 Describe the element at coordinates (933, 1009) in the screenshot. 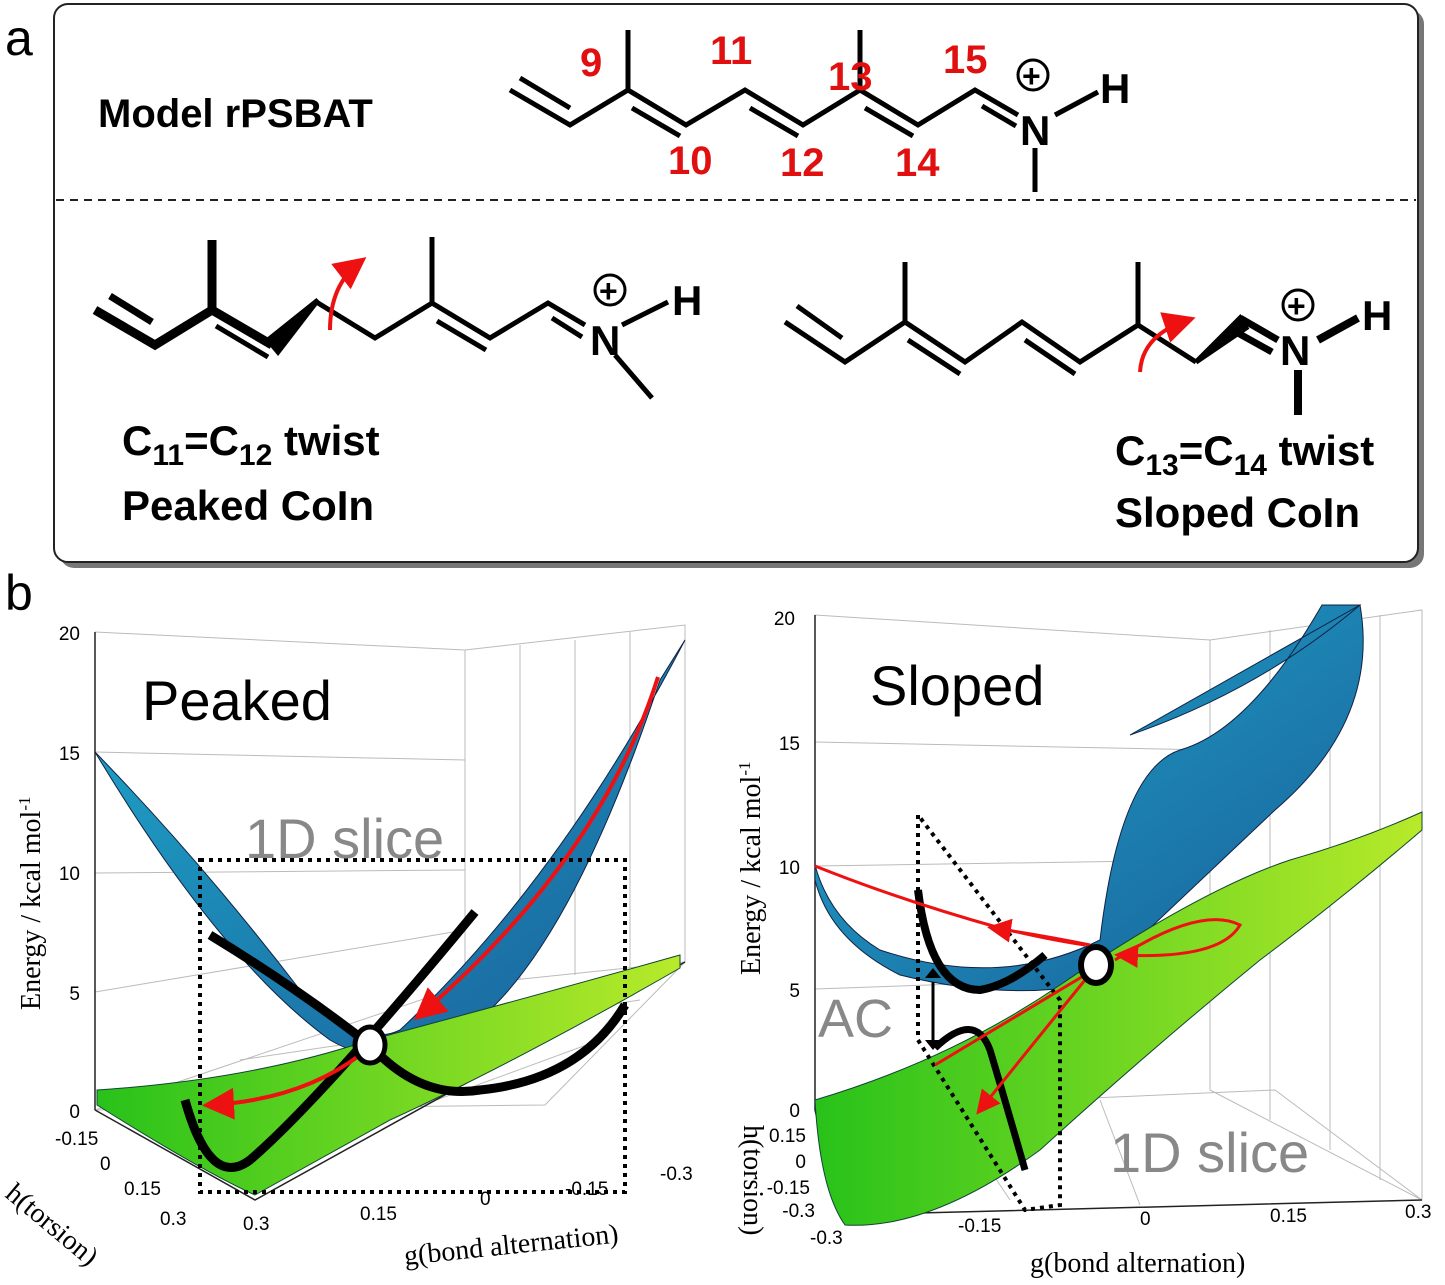

I see `ac-arrow-heads` at that location.